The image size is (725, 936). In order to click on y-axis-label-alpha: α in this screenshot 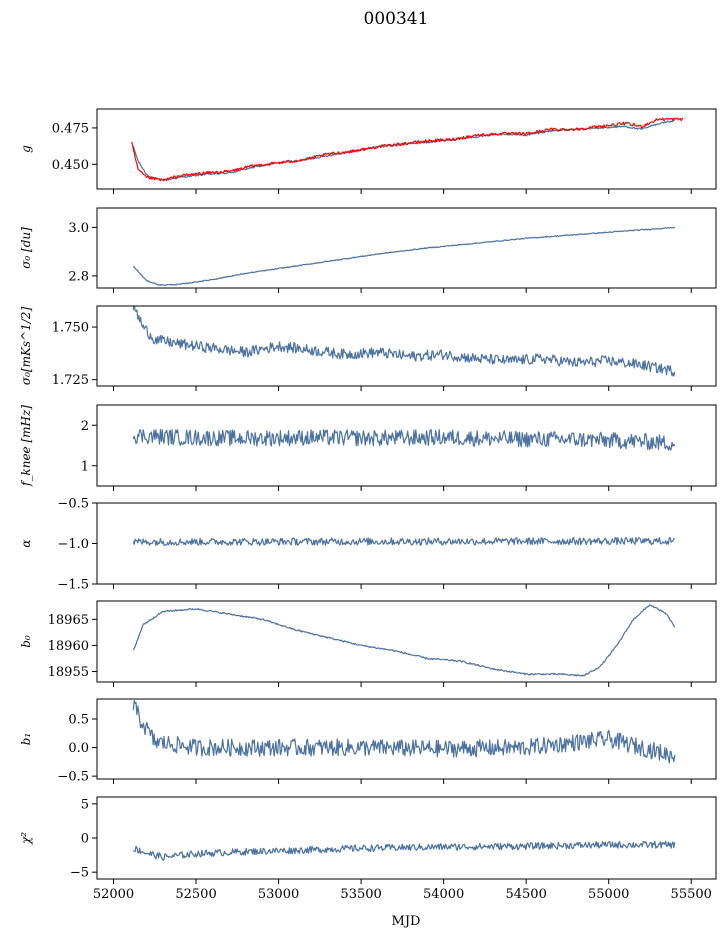, I will do `click(26, 543)`.